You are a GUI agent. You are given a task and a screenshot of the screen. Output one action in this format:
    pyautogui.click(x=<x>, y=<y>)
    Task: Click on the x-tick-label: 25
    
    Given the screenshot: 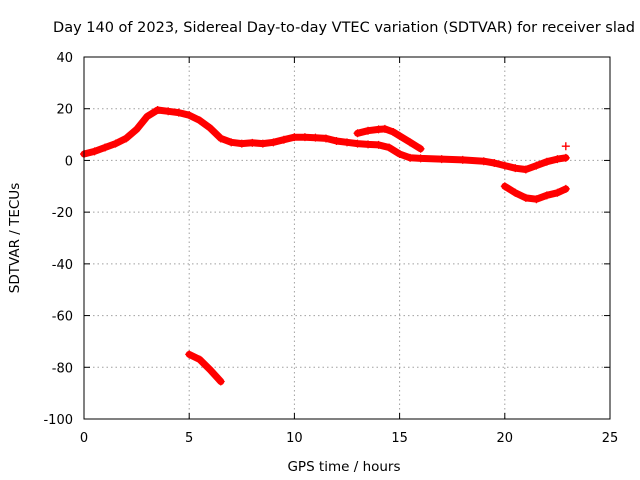 What is the action you would take?
    pyautogui.click(x=610, y=438)
    